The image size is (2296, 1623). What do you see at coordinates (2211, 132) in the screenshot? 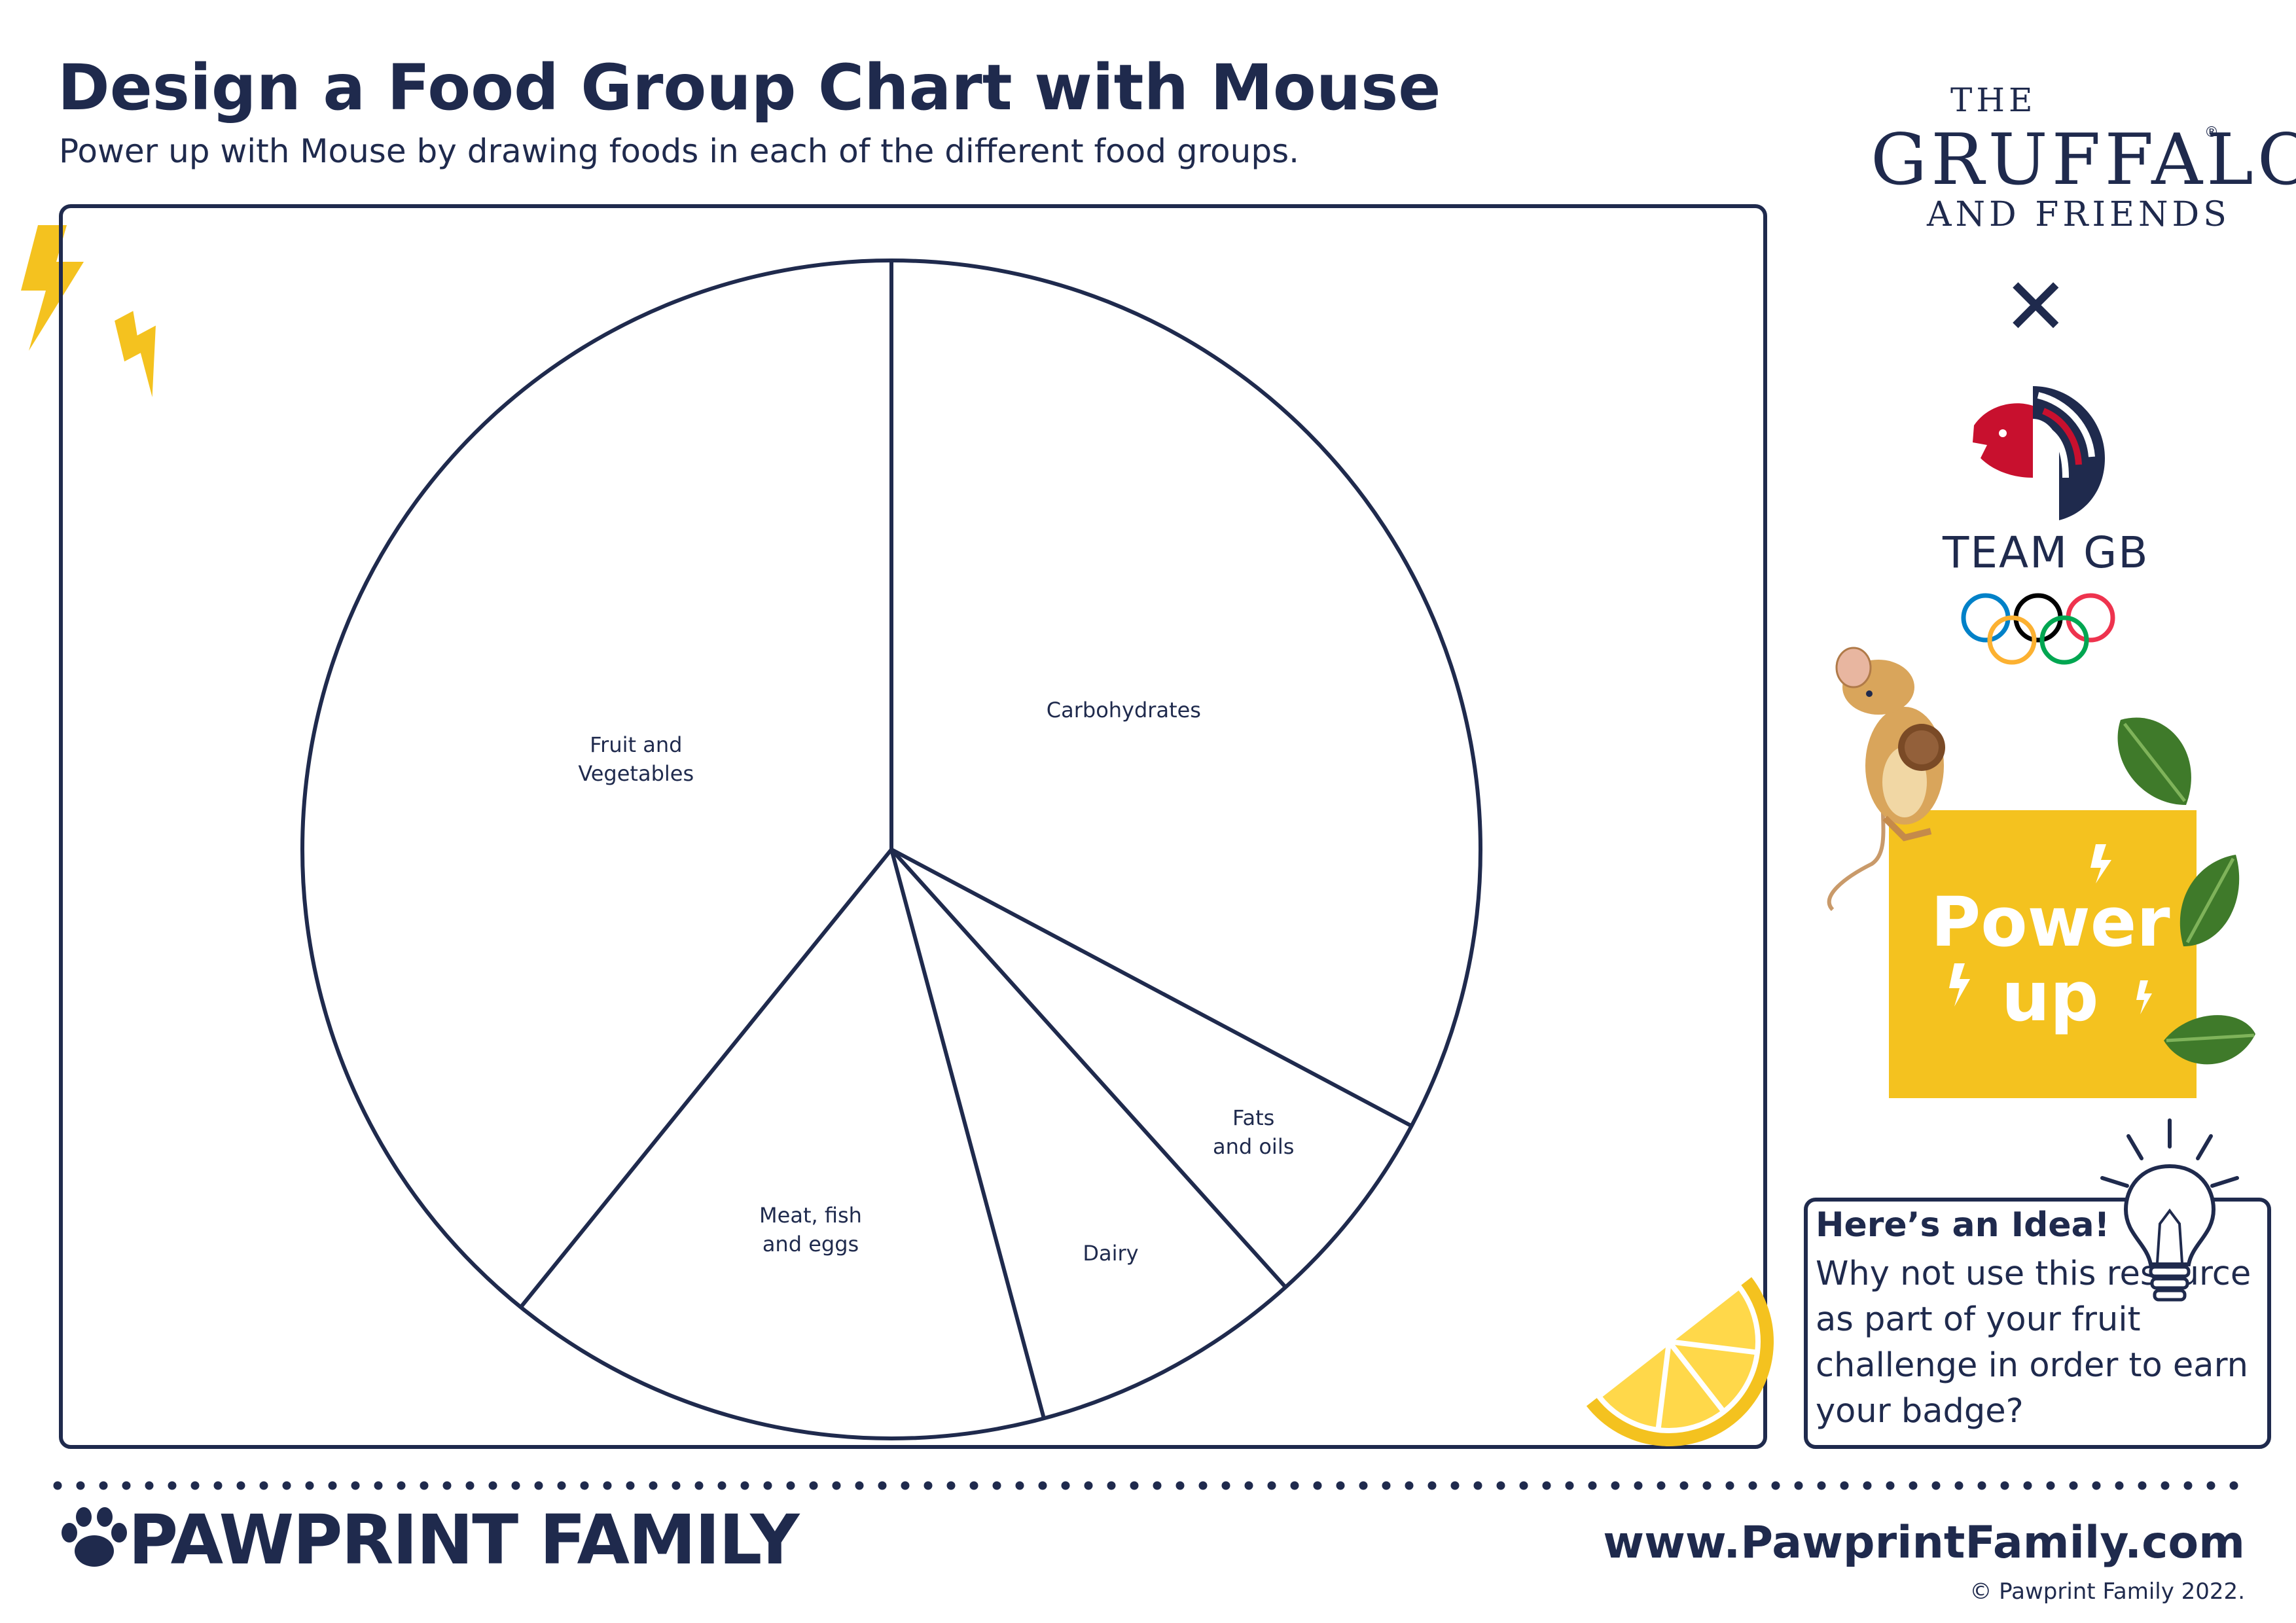
I see `registered-mark: ®` at bounding box center [2211, 132].